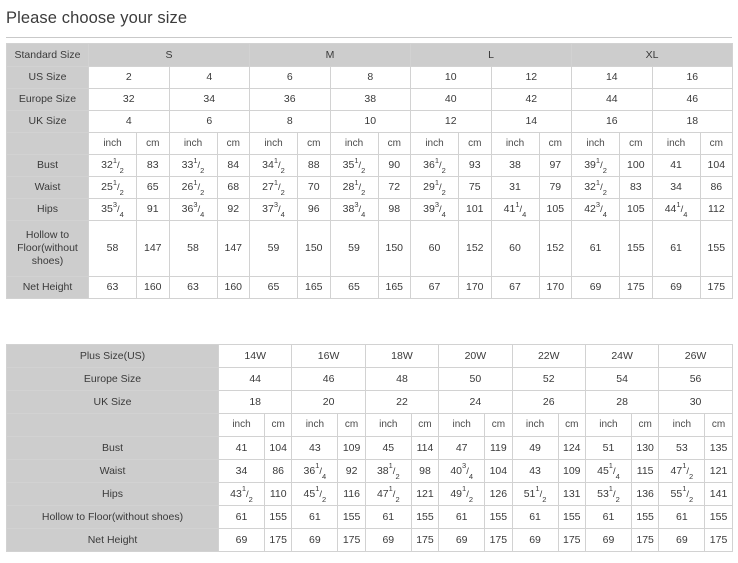 The image size is (738, 563). Describe the element at coordinates (112, 287) in the screenshot. I see `net-height-inch-value: 63` at that location.